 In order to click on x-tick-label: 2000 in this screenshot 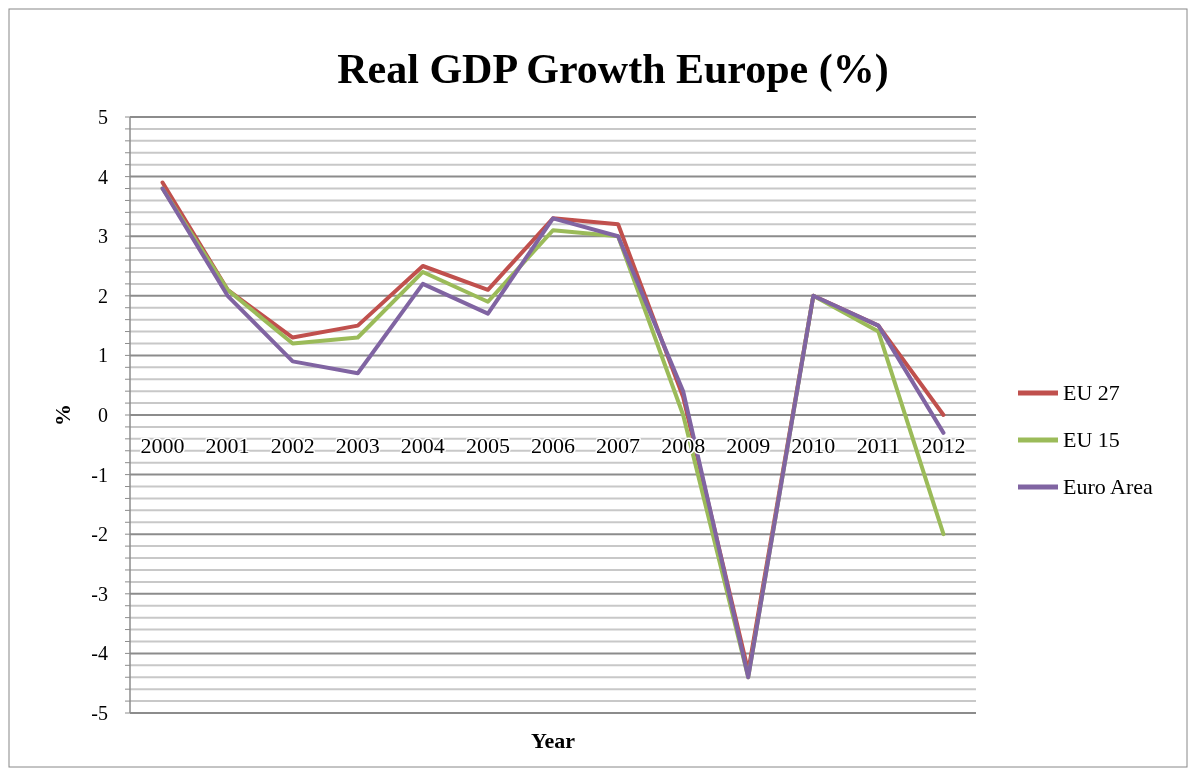, I will do `click(162, 445)`.